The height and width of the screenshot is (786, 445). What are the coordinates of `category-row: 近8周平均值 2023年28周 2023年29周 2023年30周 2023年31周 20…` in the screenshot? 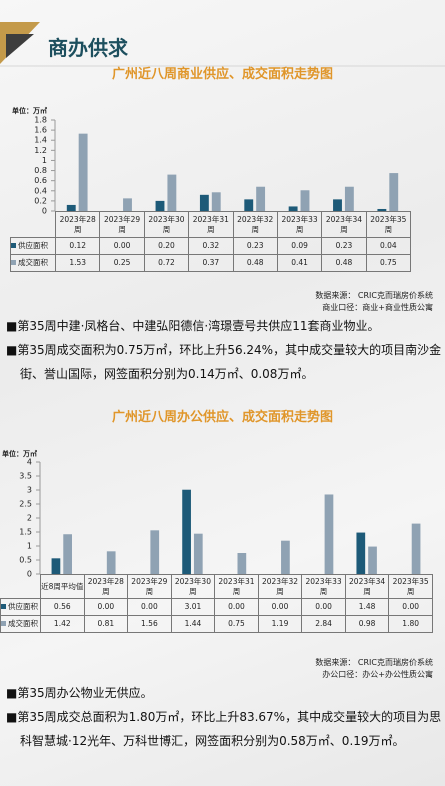 It's located at (216, 586).